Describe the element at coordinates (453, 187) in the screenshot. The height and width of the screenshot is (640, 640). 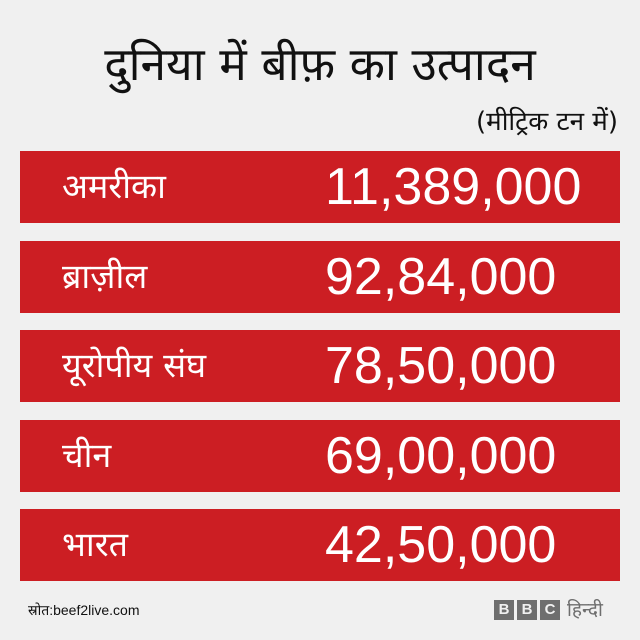
I see `production-value: 11,389,000` at that location.